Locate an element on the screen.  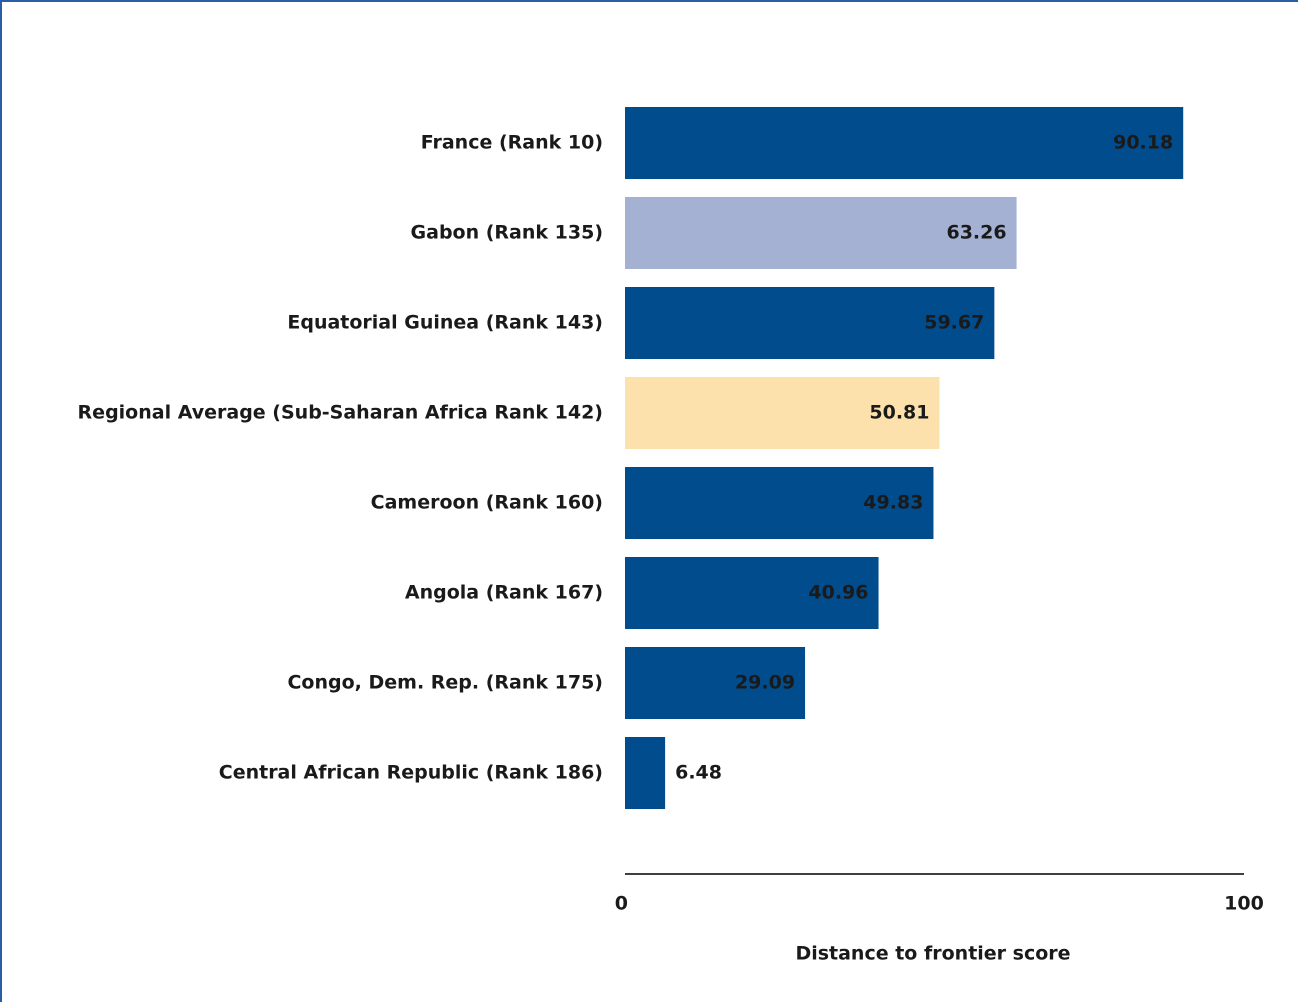
y-tick-label: Cameroon (Rank 160) is located at coordinates (487, 503).